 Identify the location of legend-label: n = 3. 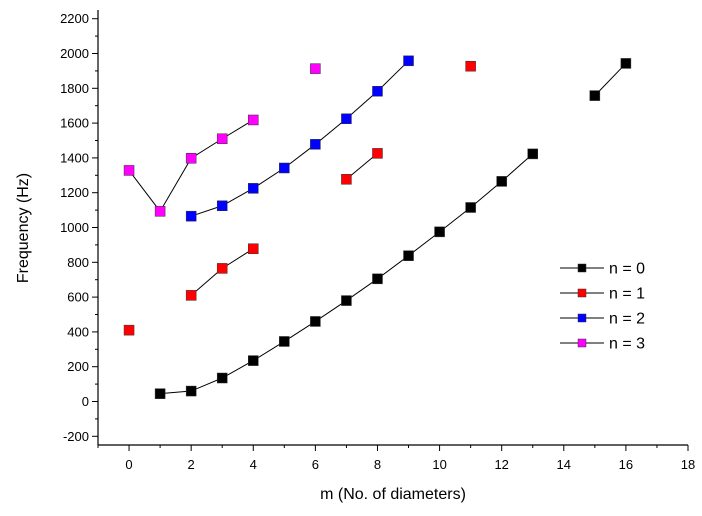
(627, 344).